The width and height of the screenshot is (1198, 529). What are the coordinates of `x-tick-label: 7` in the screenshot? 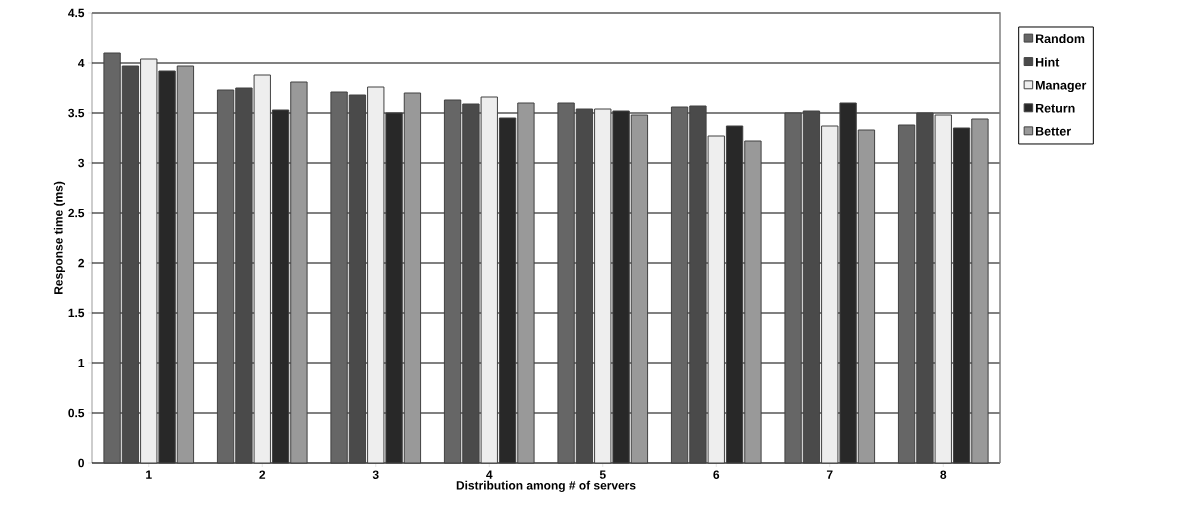 It's located at (829, 474).